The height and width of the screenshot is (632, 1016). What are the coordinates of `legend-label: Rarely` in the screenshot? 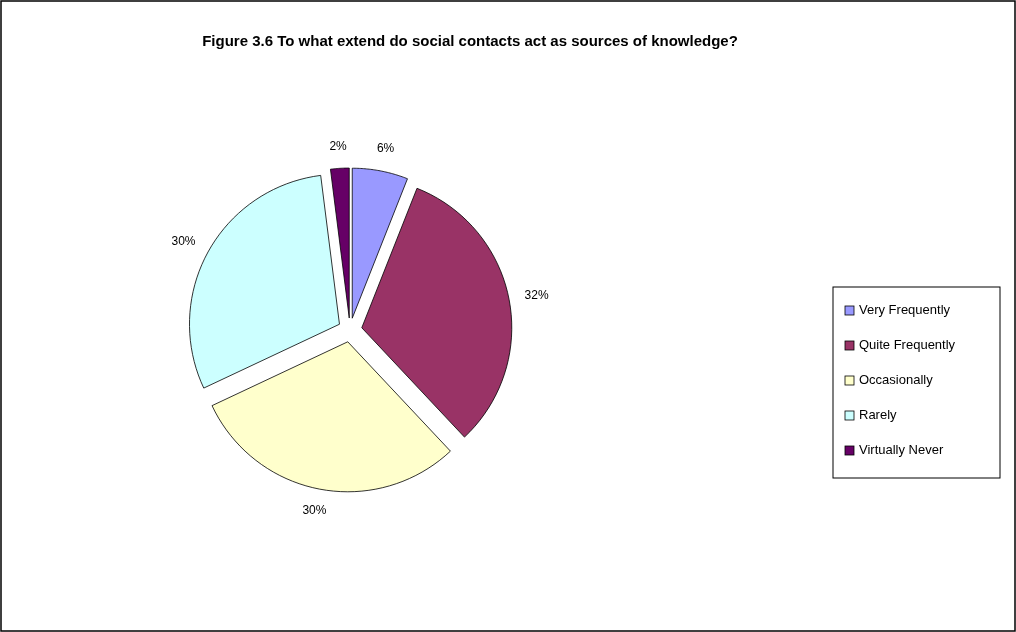 It's located at (878, 415).